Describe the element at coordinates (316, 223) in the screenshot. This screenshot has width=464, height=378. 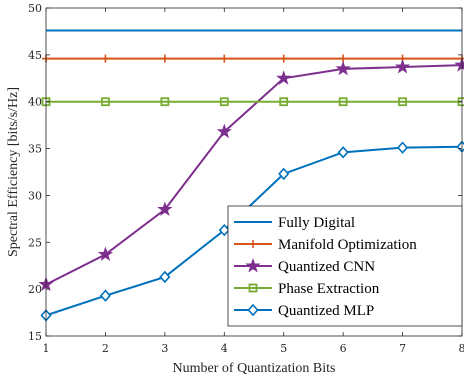
I see `legend-label-0: Fully Digital` at that location.